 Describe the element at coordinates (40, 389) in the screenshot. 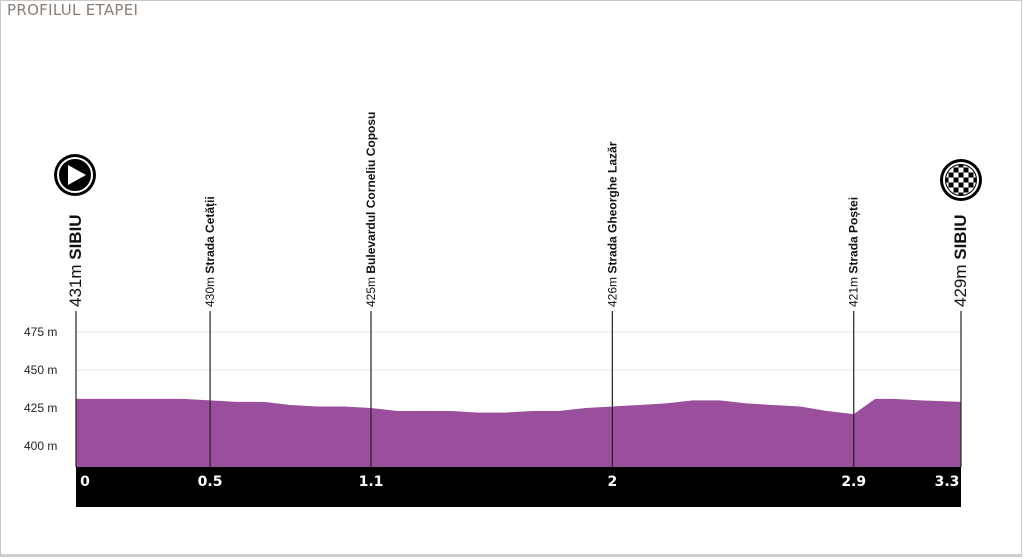

I see `y-axis-labels: 400 m 425 m 450 m 475 m` at that location.